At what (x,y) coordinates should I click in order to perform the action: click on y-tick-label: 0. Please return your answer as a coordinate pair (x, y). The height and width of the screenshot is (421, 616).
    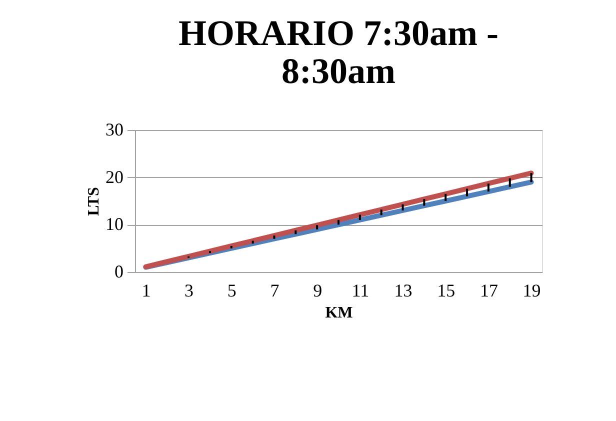
    Looking at the image, I should click on (119, 272).